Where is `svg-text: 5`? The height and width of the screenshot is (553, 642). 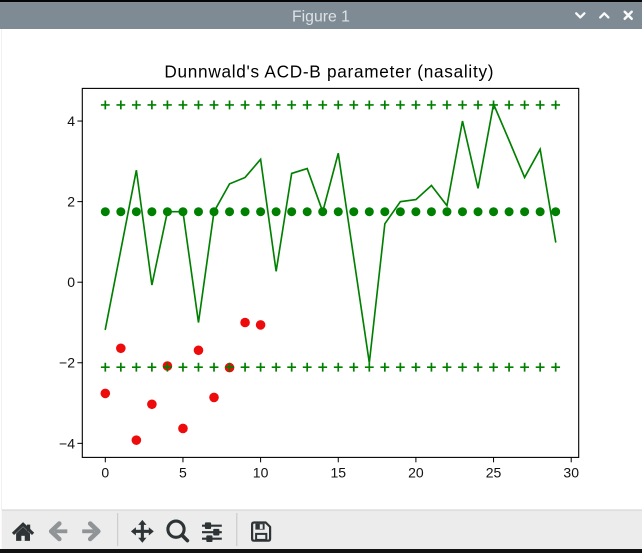
svg-text: 5 is located at coordinates (183, 473).